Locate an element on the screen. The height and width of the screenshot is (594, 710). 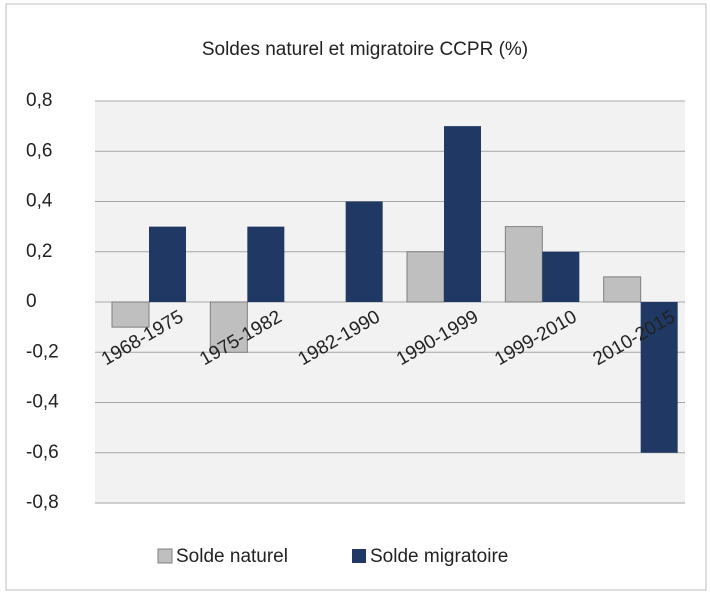
y-tick-label: 0,4 is located at coordinates (39, 201).